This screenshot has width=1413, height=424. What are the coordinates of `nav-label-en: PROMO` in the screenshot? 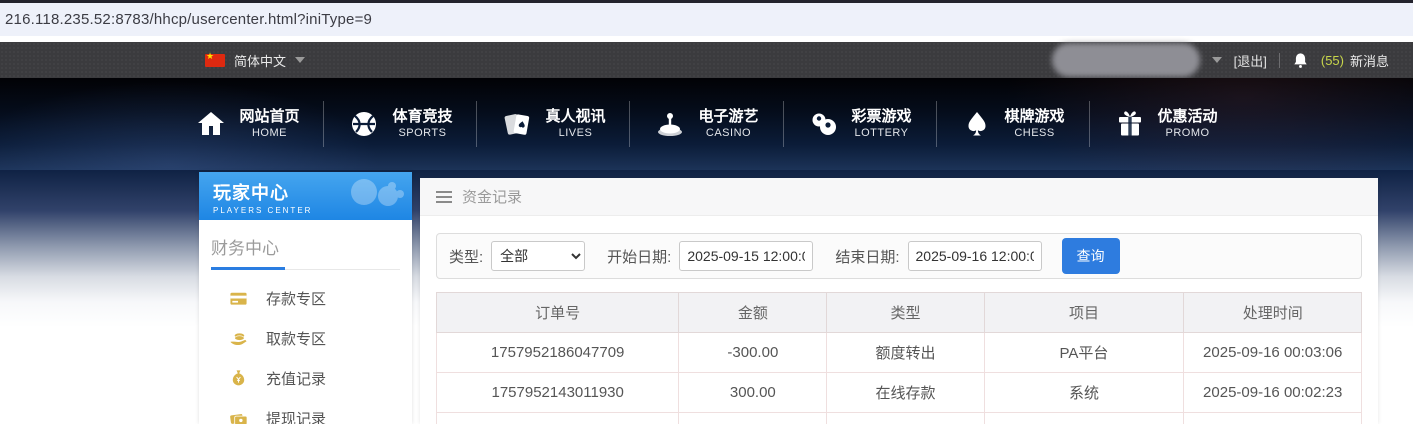 It's located at (1187, 132).